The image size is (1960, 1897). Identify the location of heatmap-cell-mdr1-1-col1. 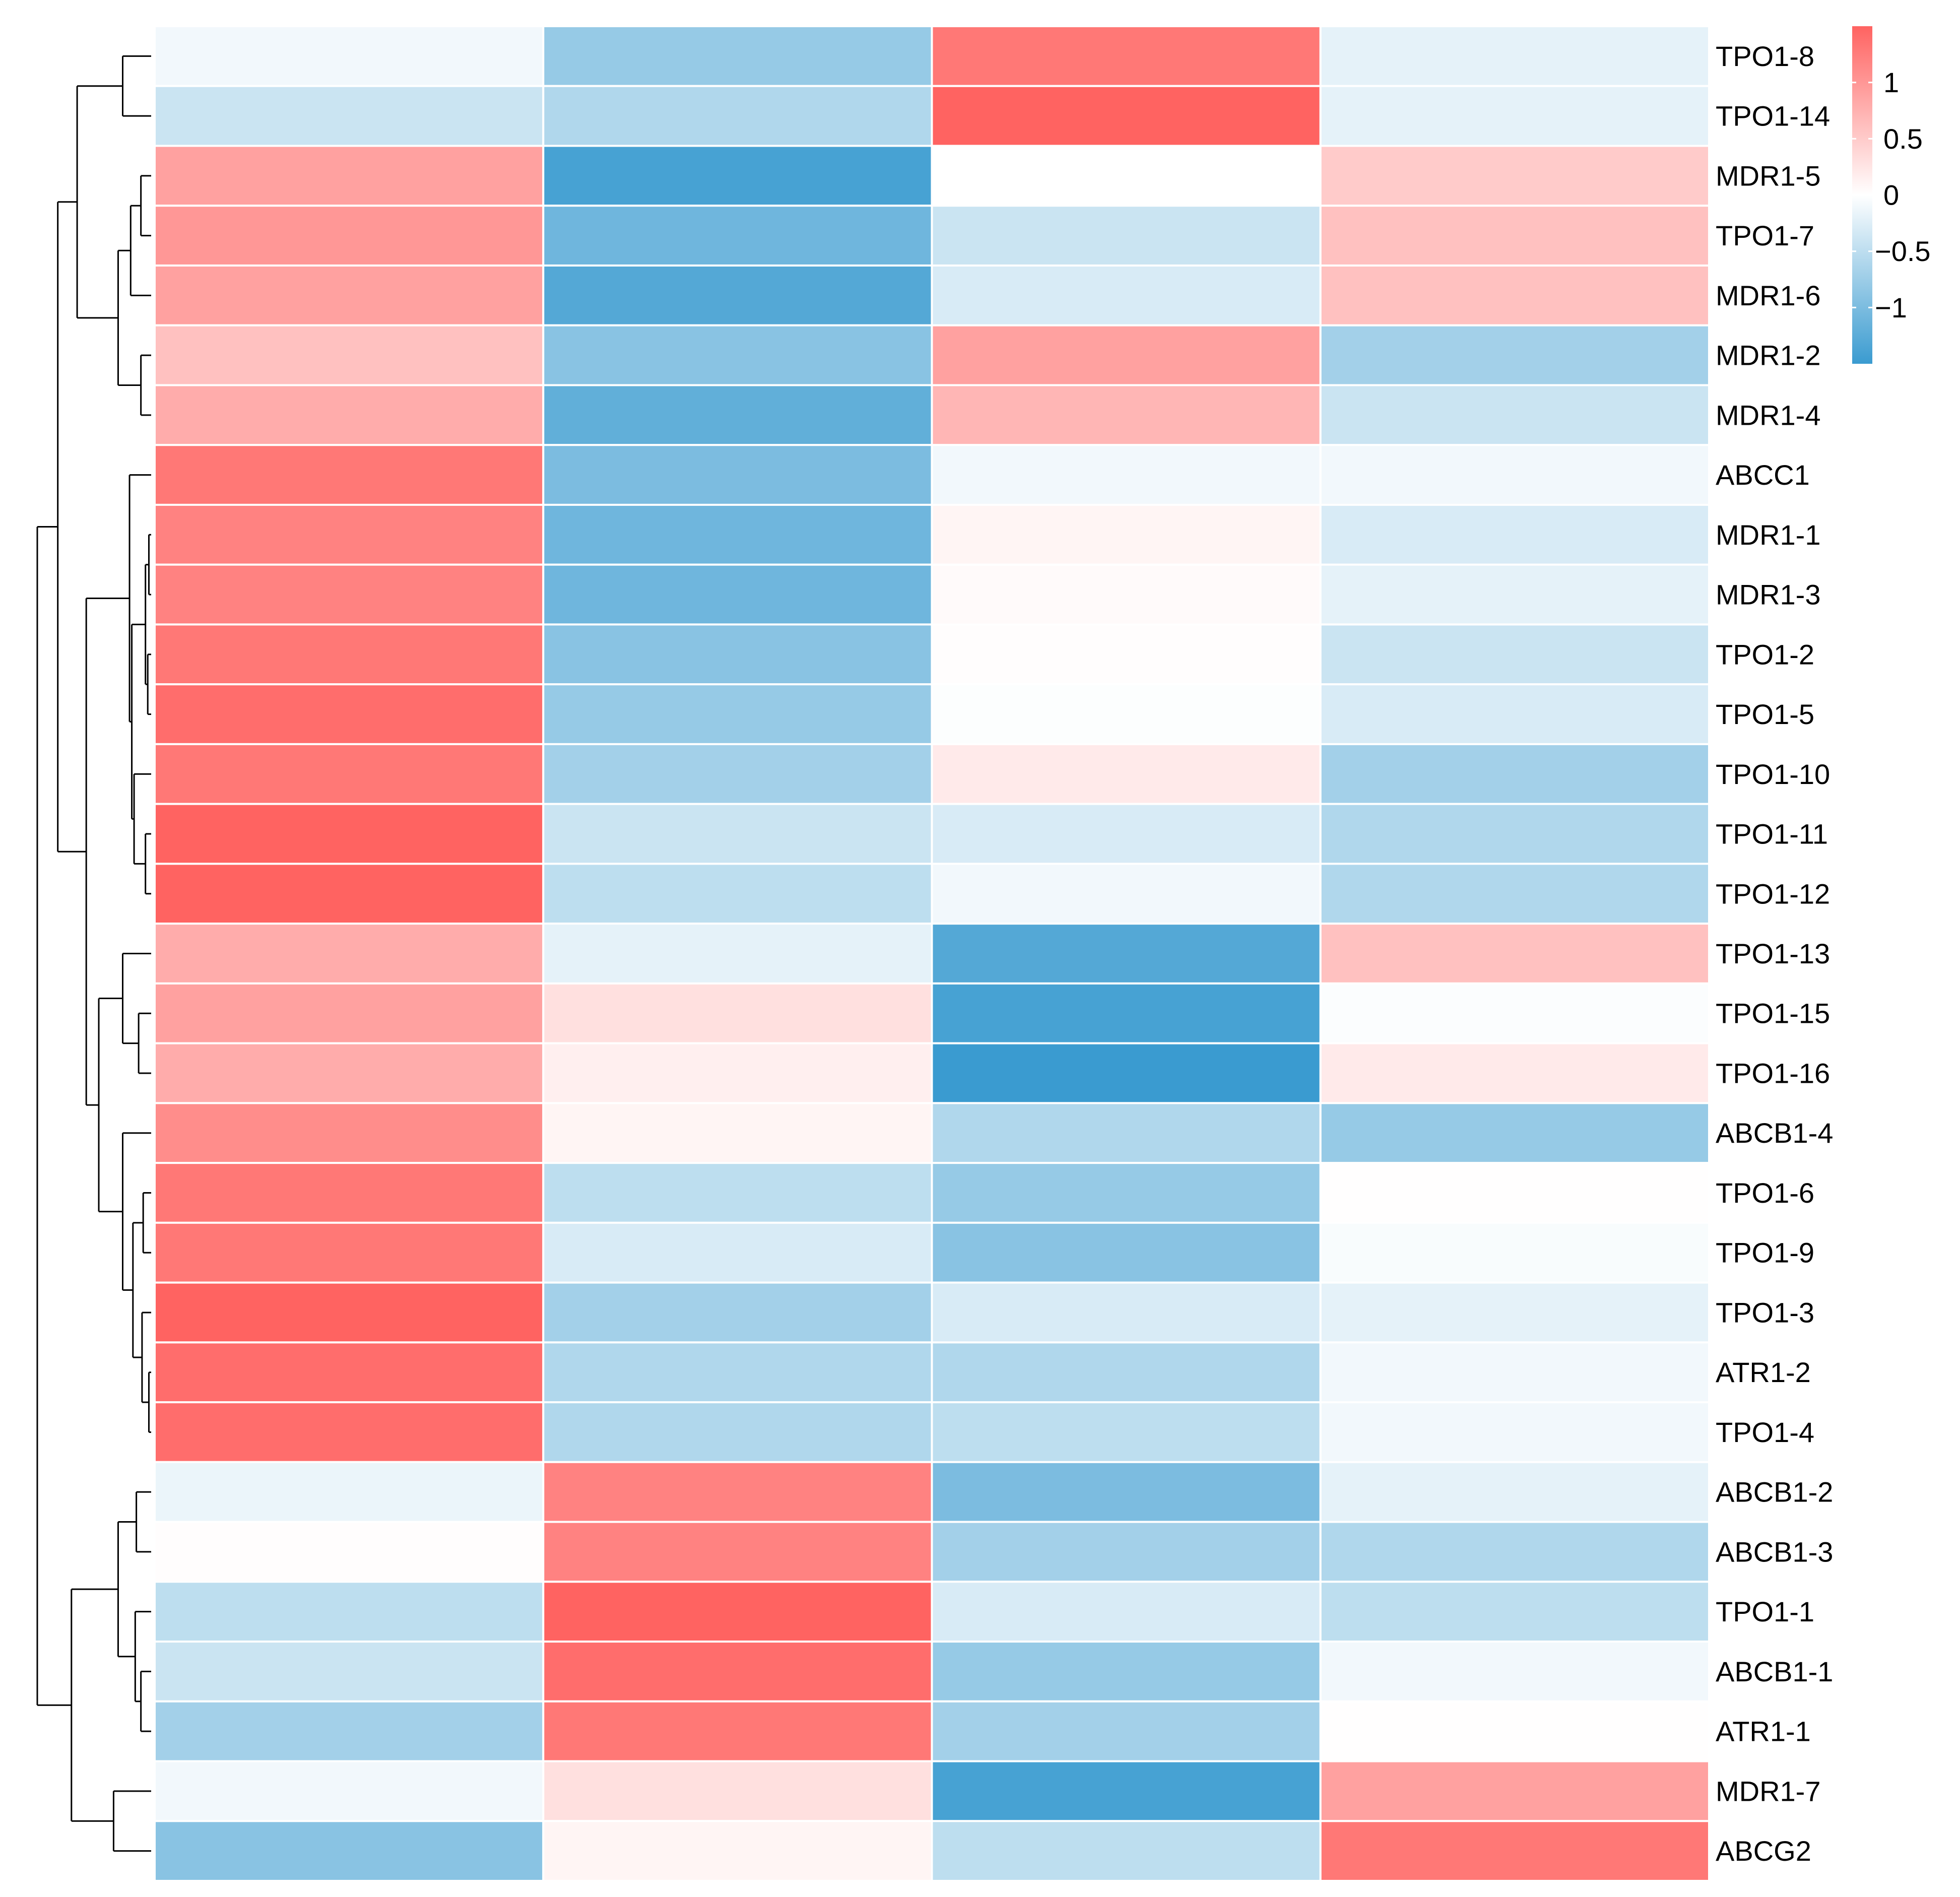
(349, 534).